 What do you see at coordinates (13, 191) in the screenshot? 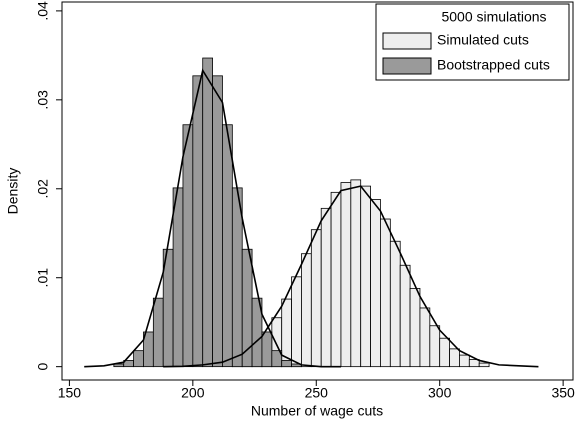
I see `y-axis-title: Density` at bounding box center [13, 191].